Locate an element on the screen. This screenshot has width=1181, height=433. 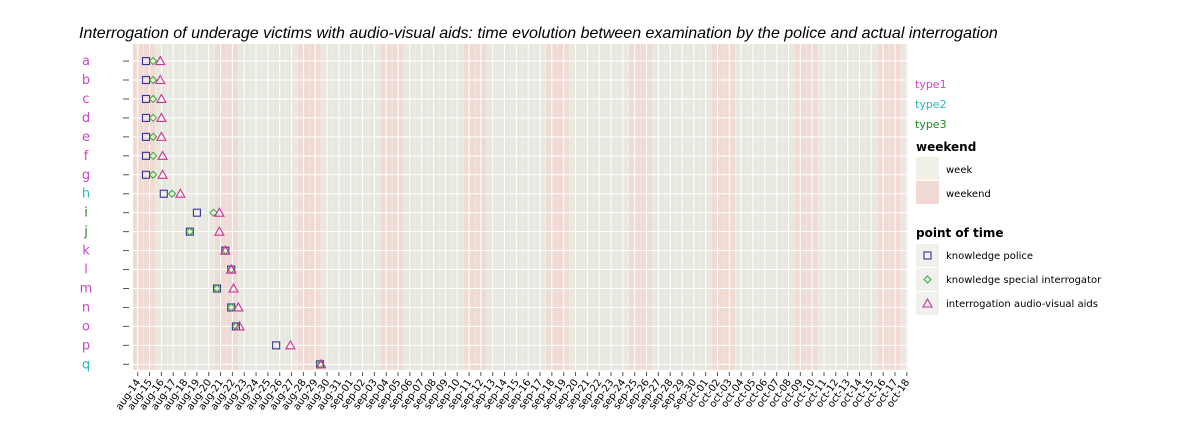
y-tick-label: f is located at coordinates (86, 156).